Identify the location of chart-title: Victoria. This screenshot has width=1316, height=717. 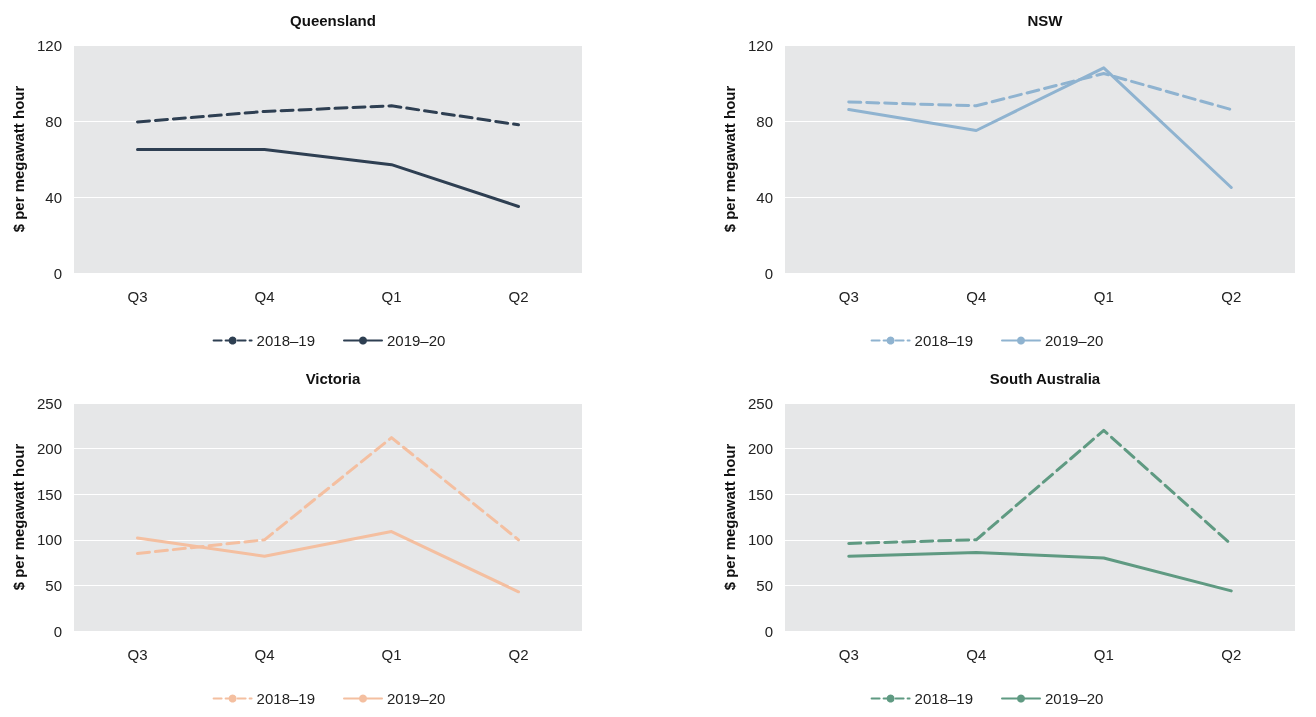
(333, 378).